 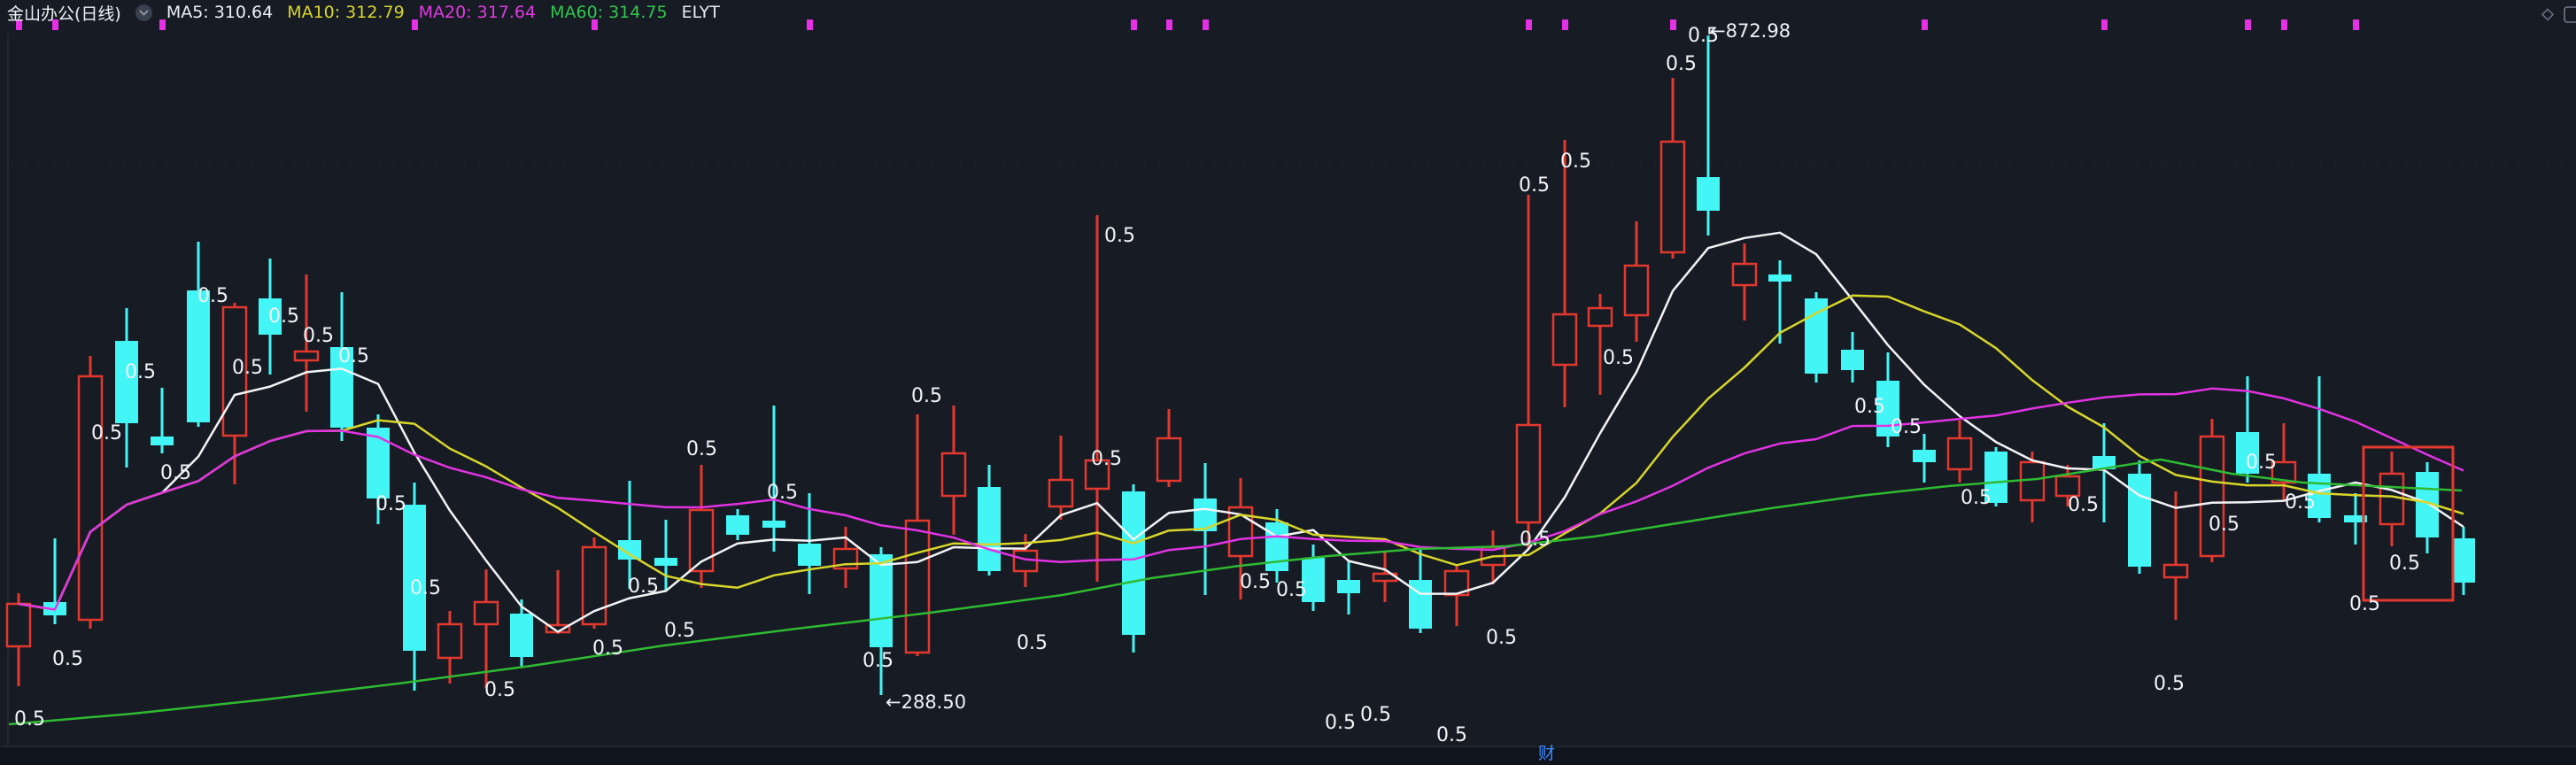 What do you see at coordinates (2548, 14) in the screenshot?
I see `diamond-icon` at bounding box center [2548, 14].